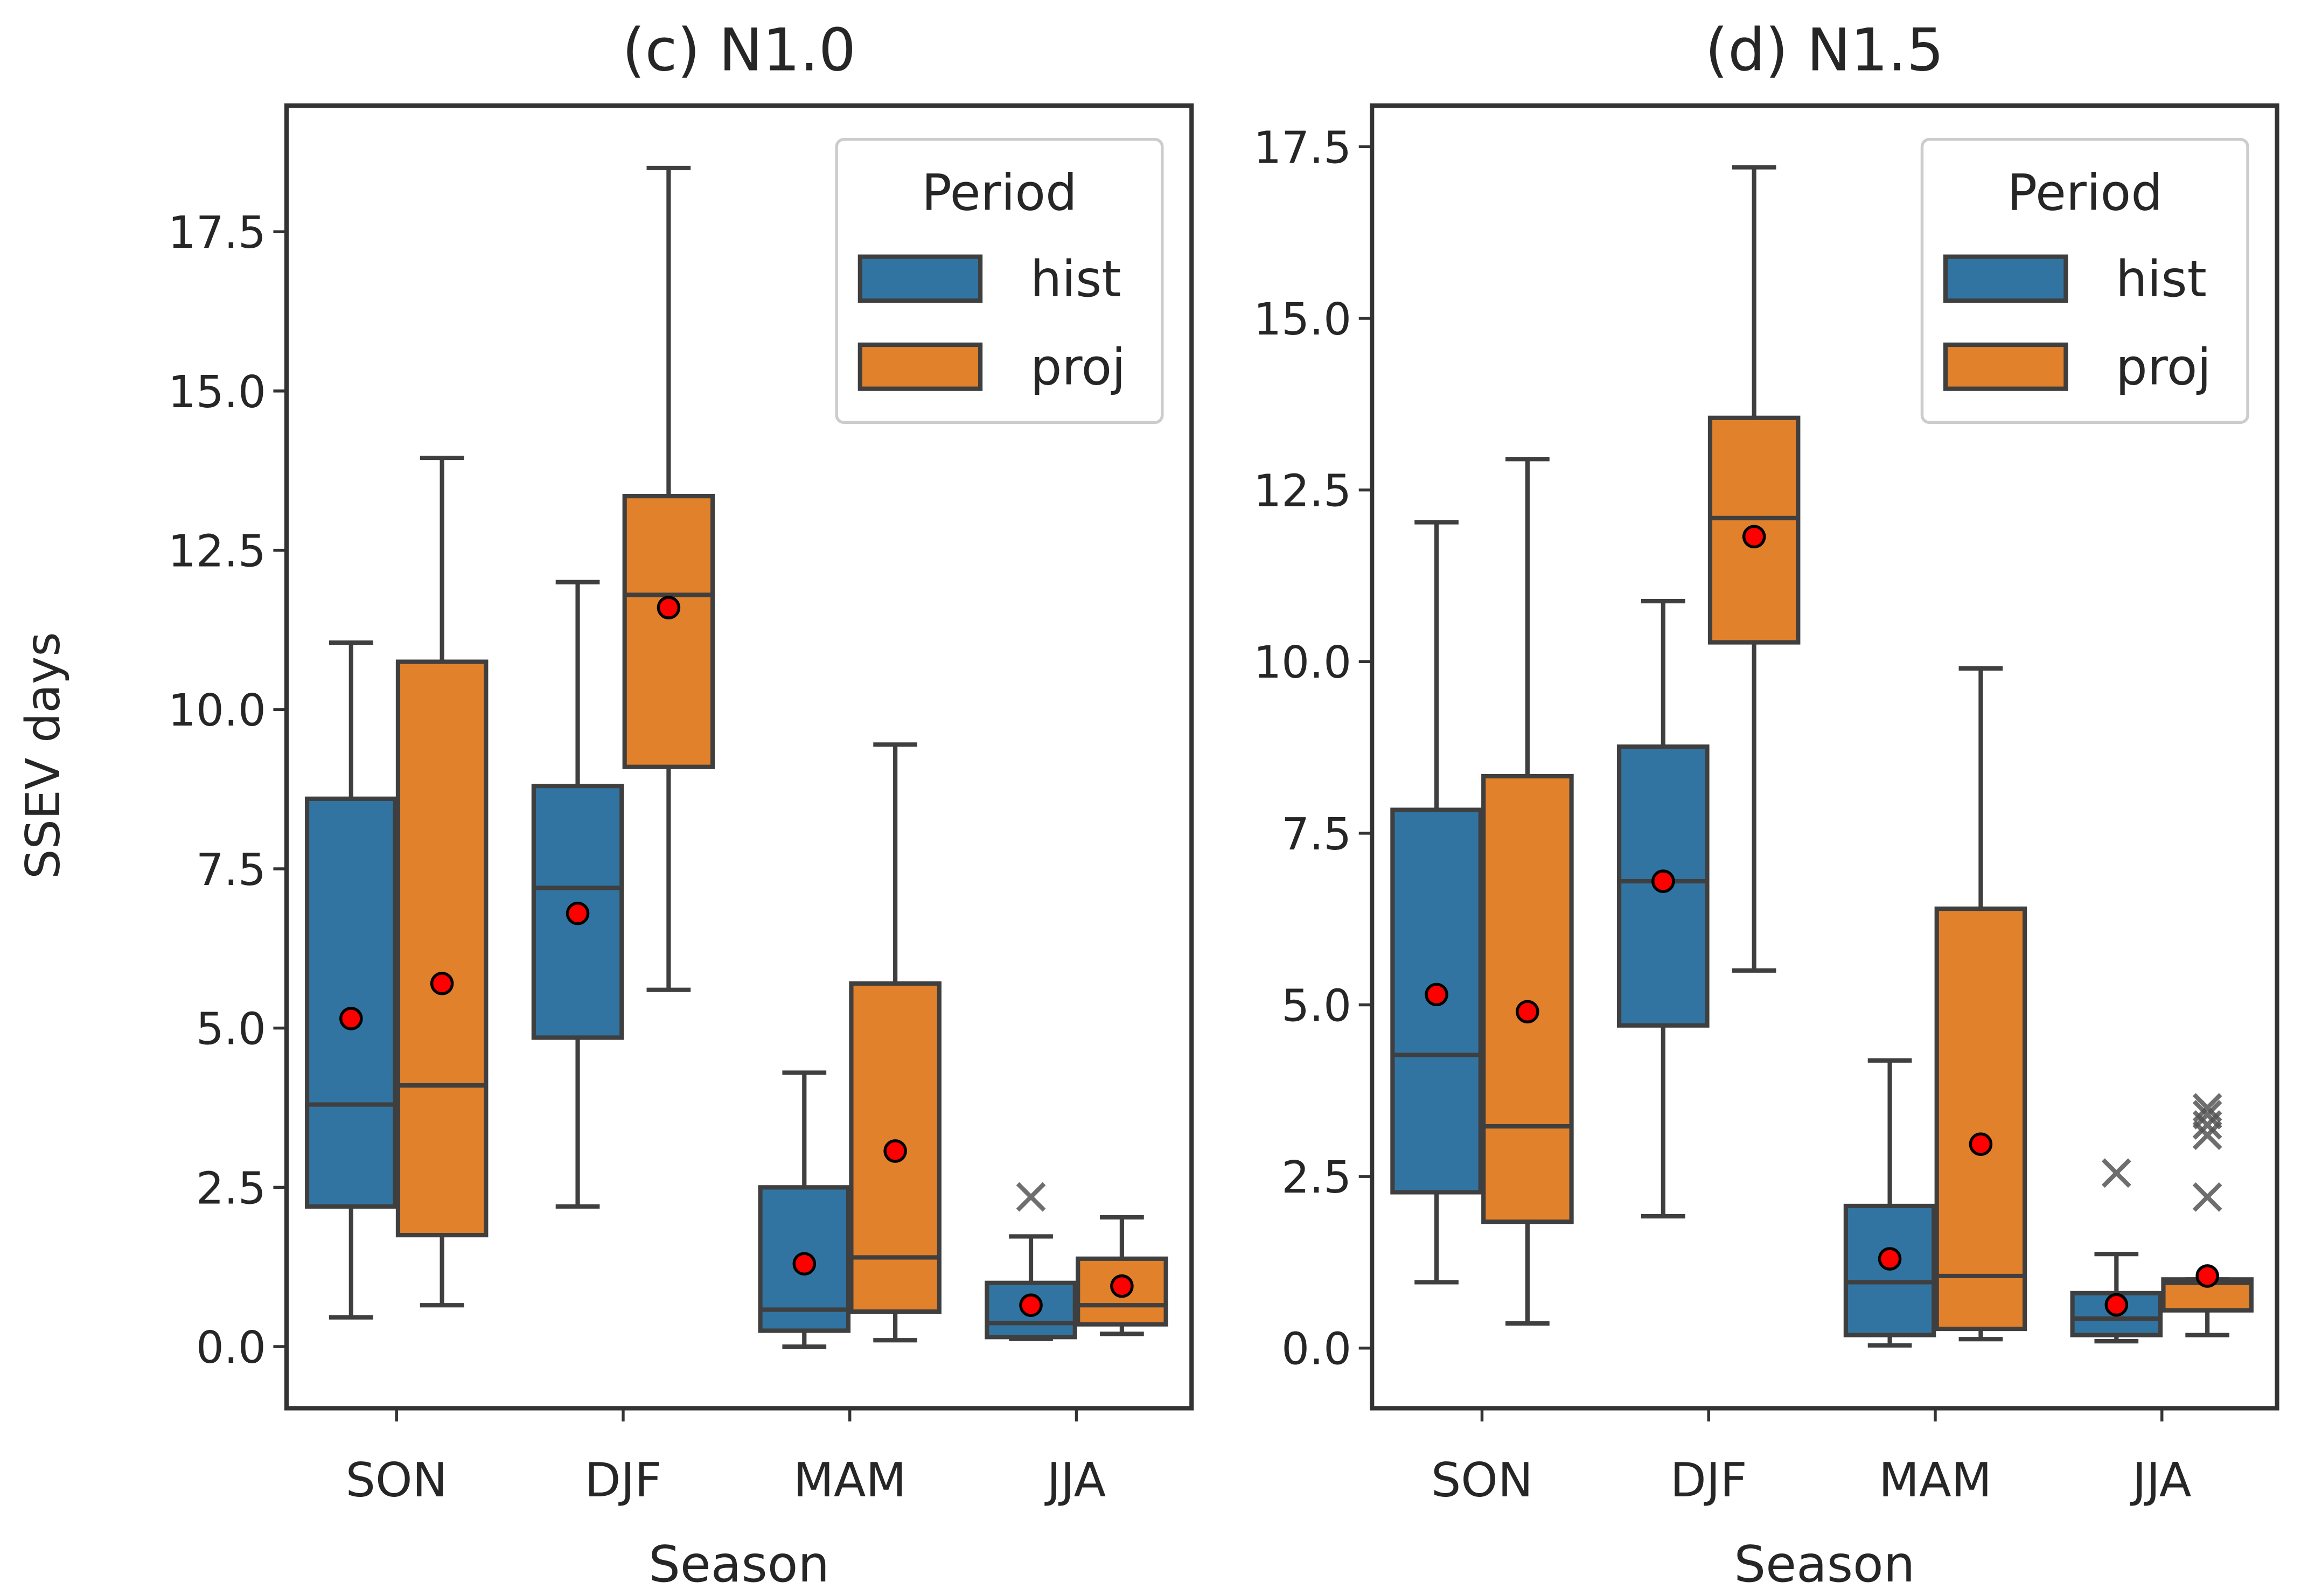 The height and width of the screenshot is (1596, 2301). Describe the element at coordinates (739, 50) in the screenshot. I see `chart-title: (c) N1.0` at that location.